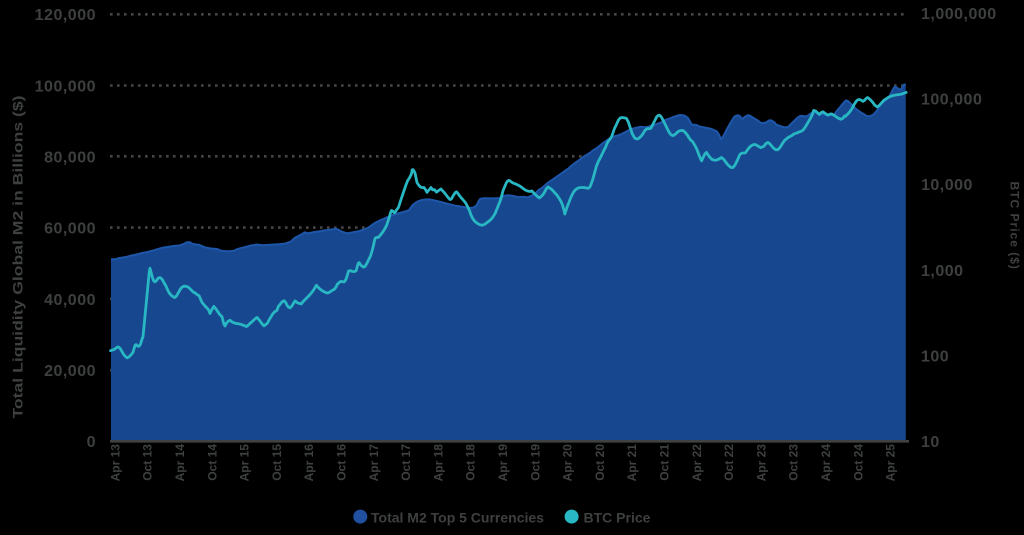 This screenshot has height=535, width=1024. I want to click on svg-text: Apr 19, so click(503, 463).